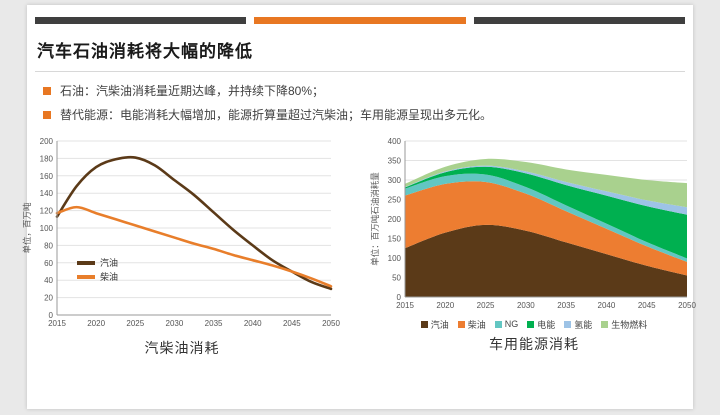  I want to click on bullet-item-oil: 石油：汽柴油消耗量近期达峰，并持续下降80%；, so click(360, 91).